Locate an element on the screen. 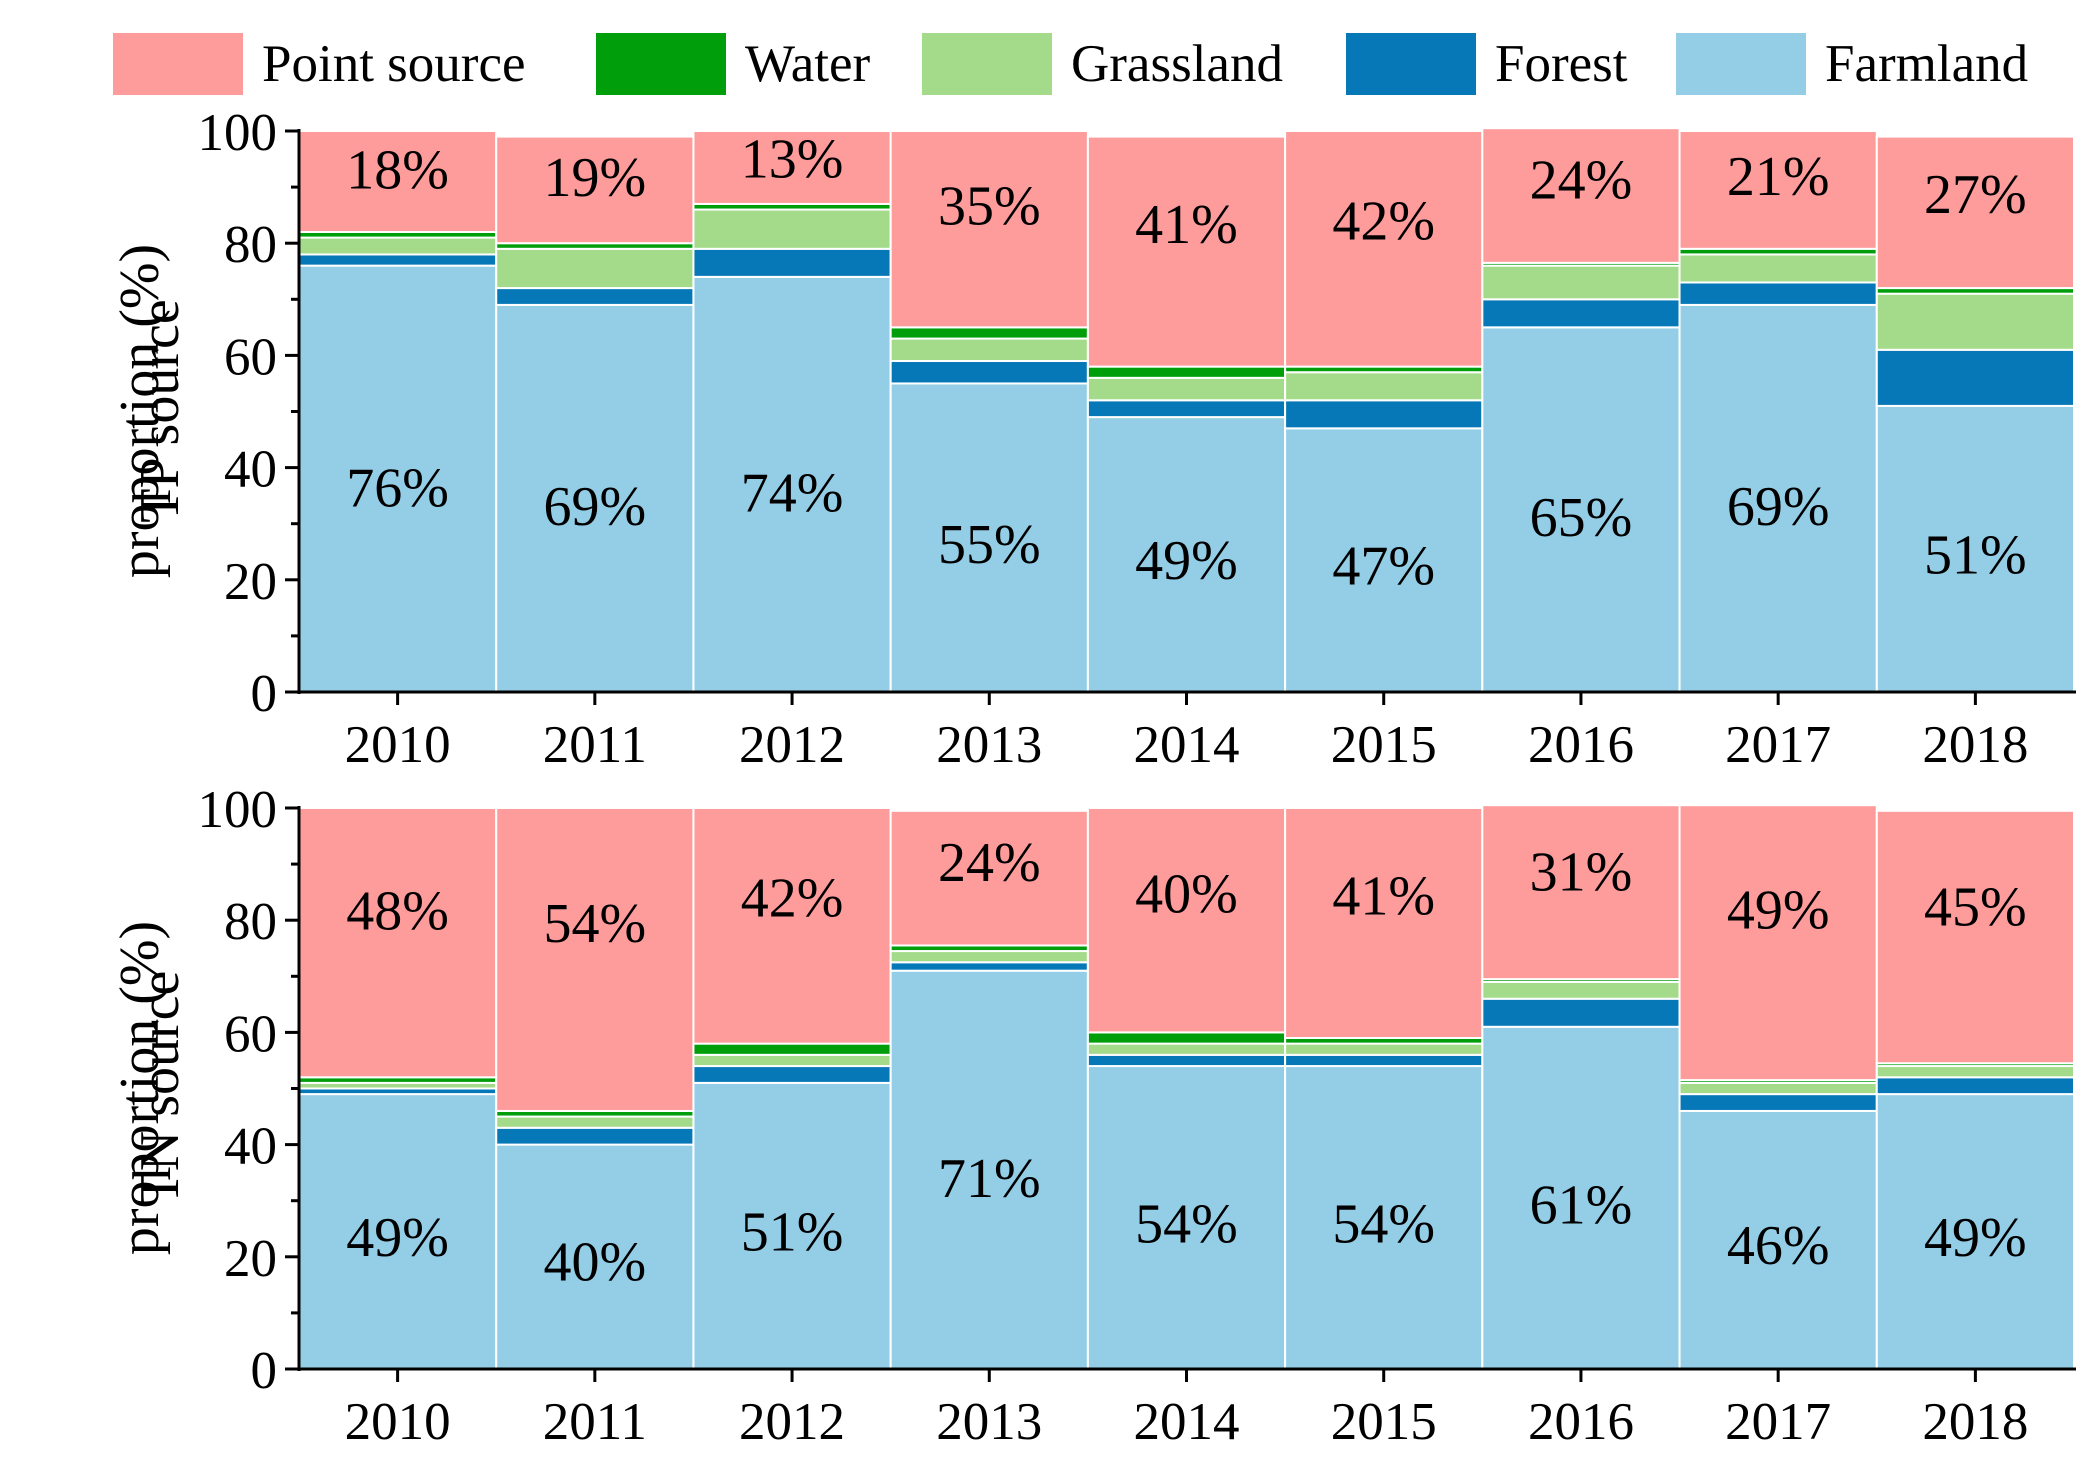 This screenshot has width=2095, height=1479. tn-bar-point-source-2015 is located at coordinates (1384, 923).